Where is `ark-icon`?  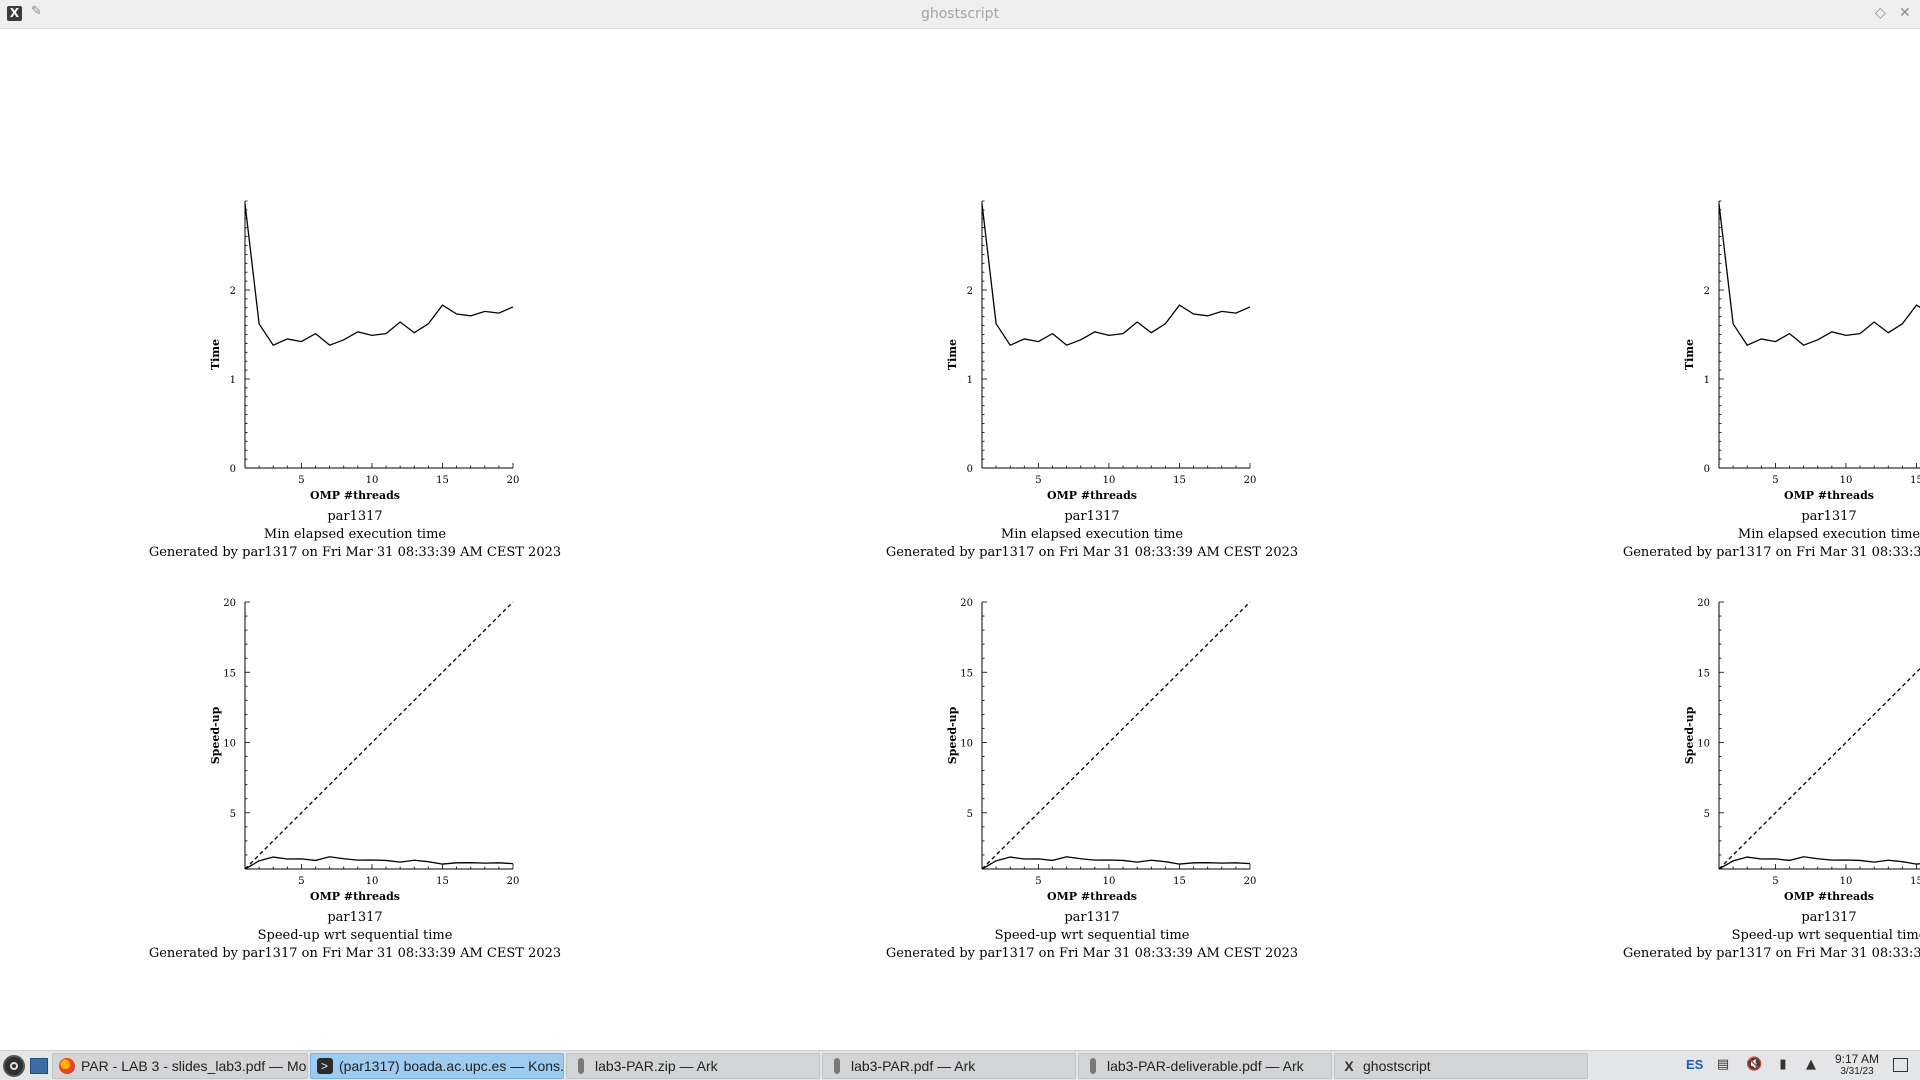 ark-icon is located at coordinates (581, 1066).